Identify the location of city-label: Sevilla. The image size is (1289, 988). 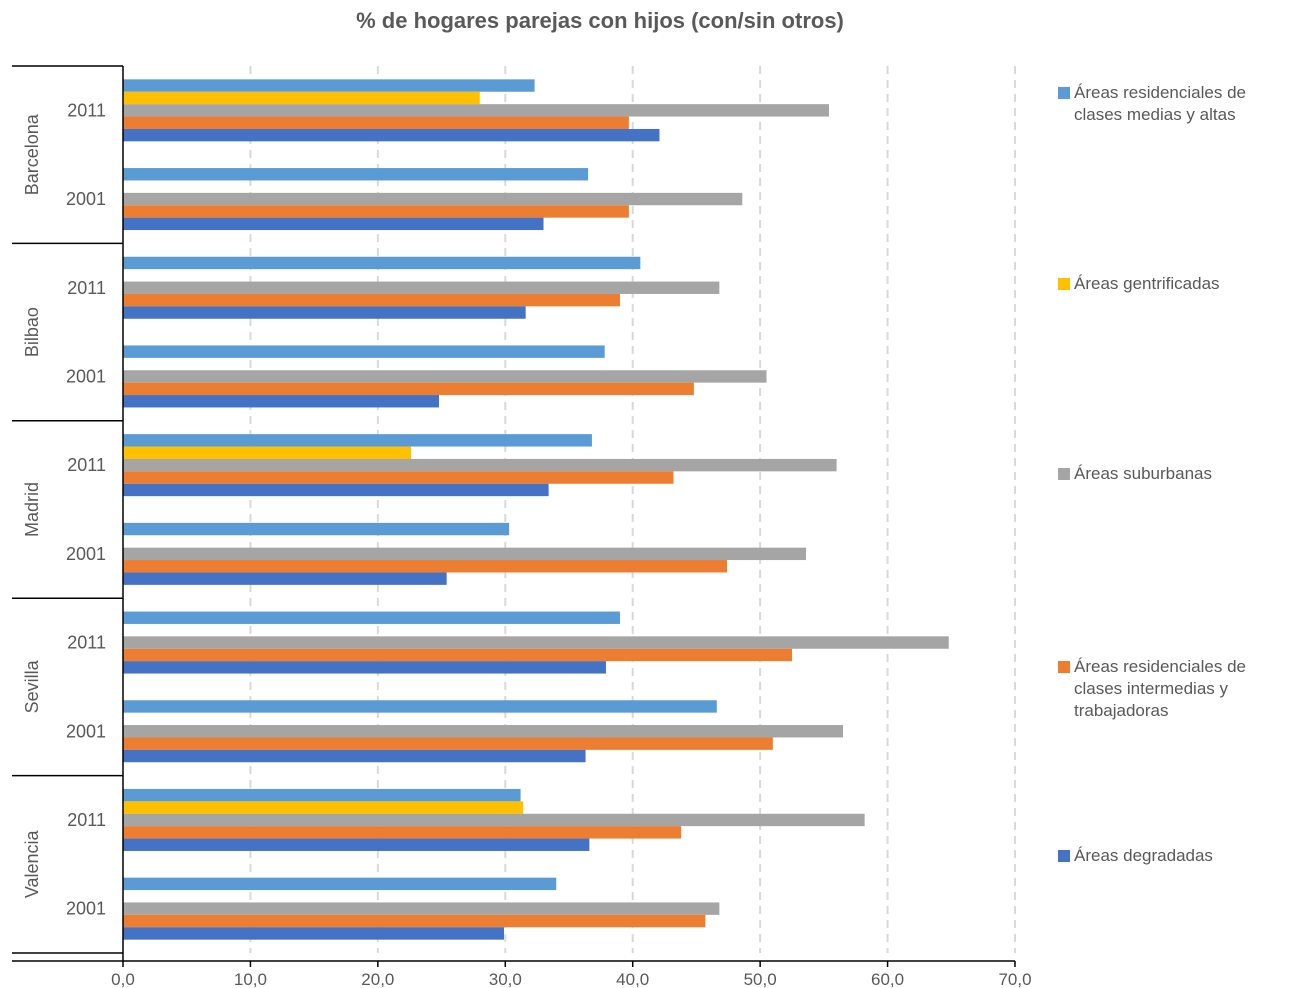
(32, 686).